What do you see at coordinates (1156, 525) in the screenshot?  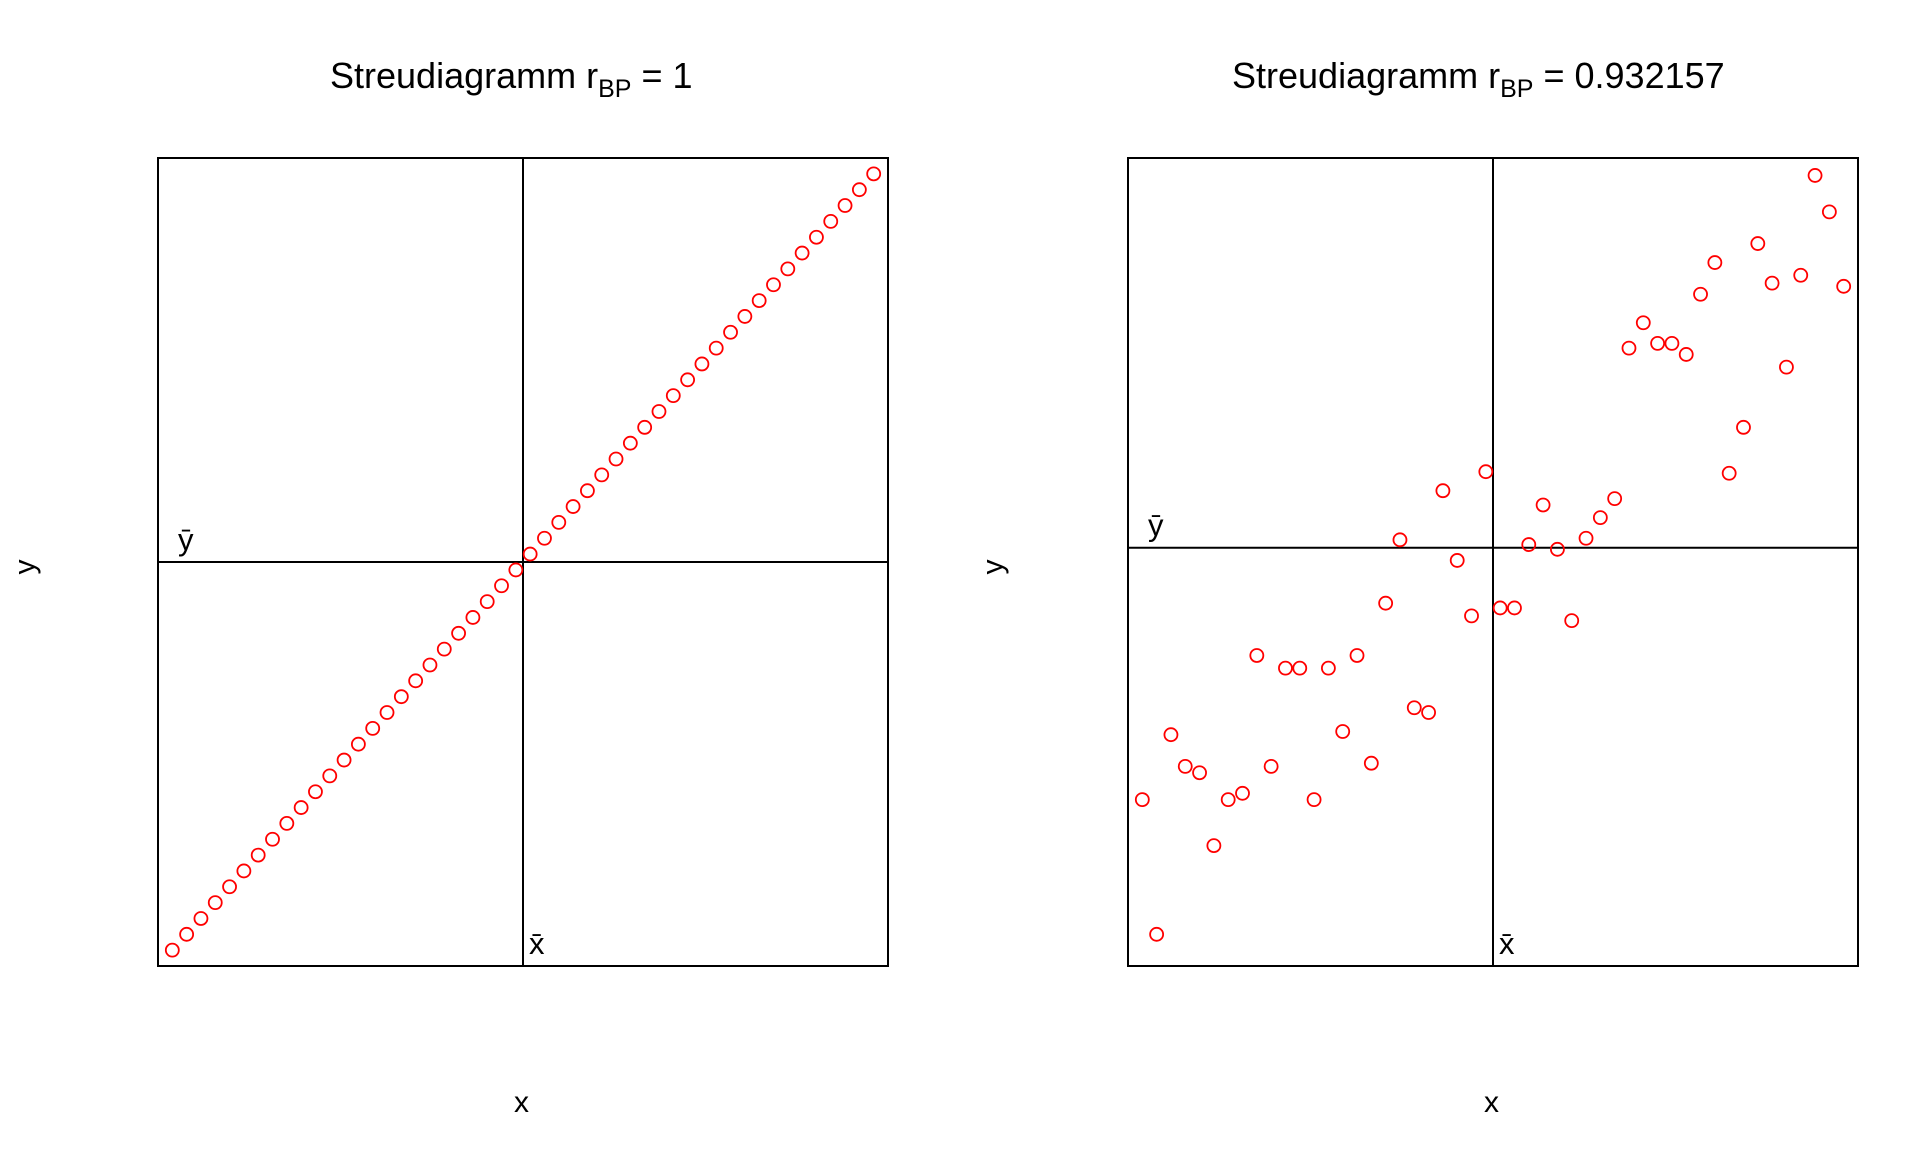 I see `chart2-y-mean-label: ȳ` at bounding box center [1156, 525].